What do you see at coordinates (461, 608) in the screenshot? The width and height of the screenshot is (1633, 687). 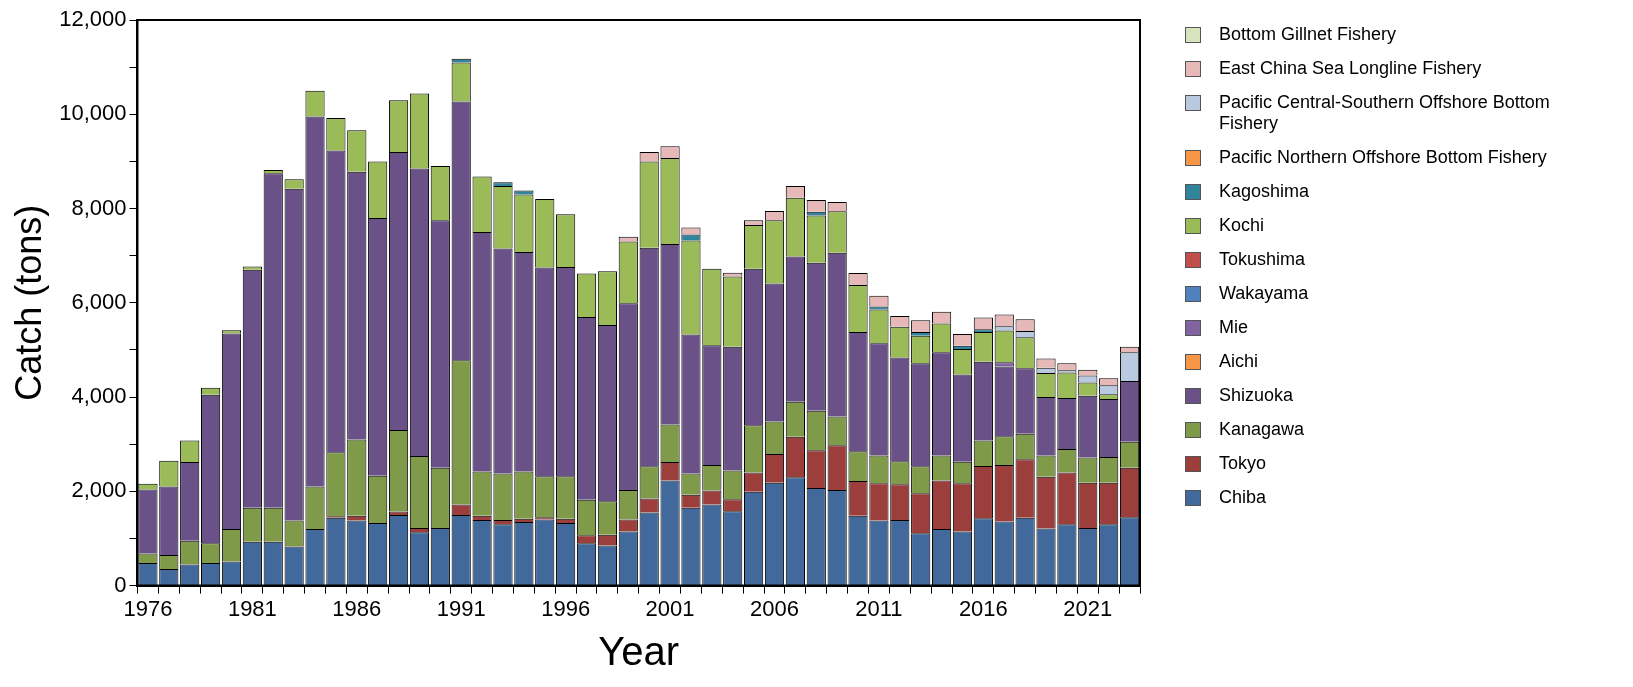 I see `x-tick-label: 1991` at bounding box center [461, 608].